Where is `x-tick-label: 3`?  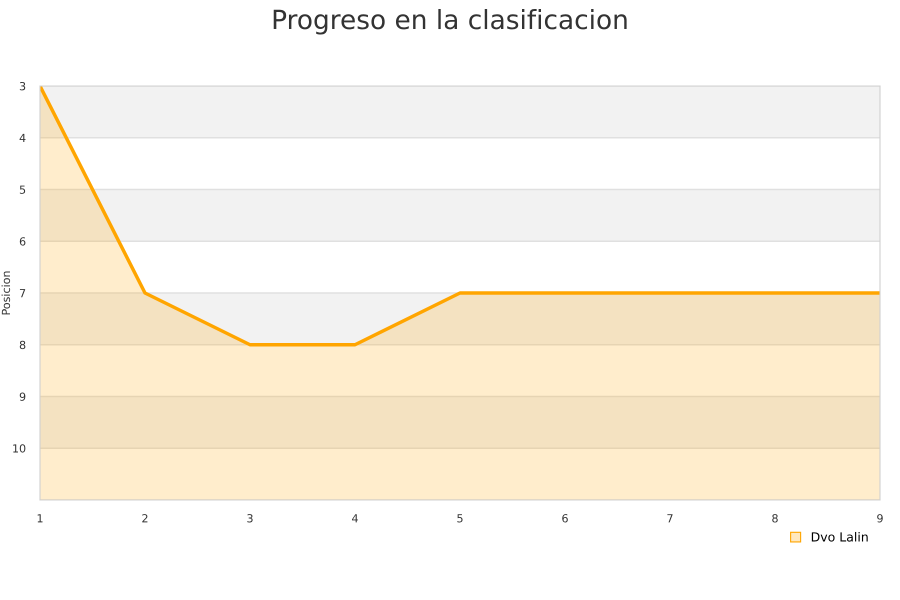
x-tick-label: 3 is located at coordinates (250, 518).